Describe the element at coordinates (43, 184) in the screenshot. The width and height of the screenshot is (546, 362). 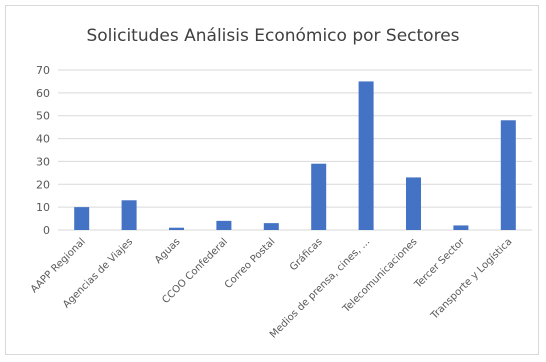
I see `y-tick-label: 20` at that location.